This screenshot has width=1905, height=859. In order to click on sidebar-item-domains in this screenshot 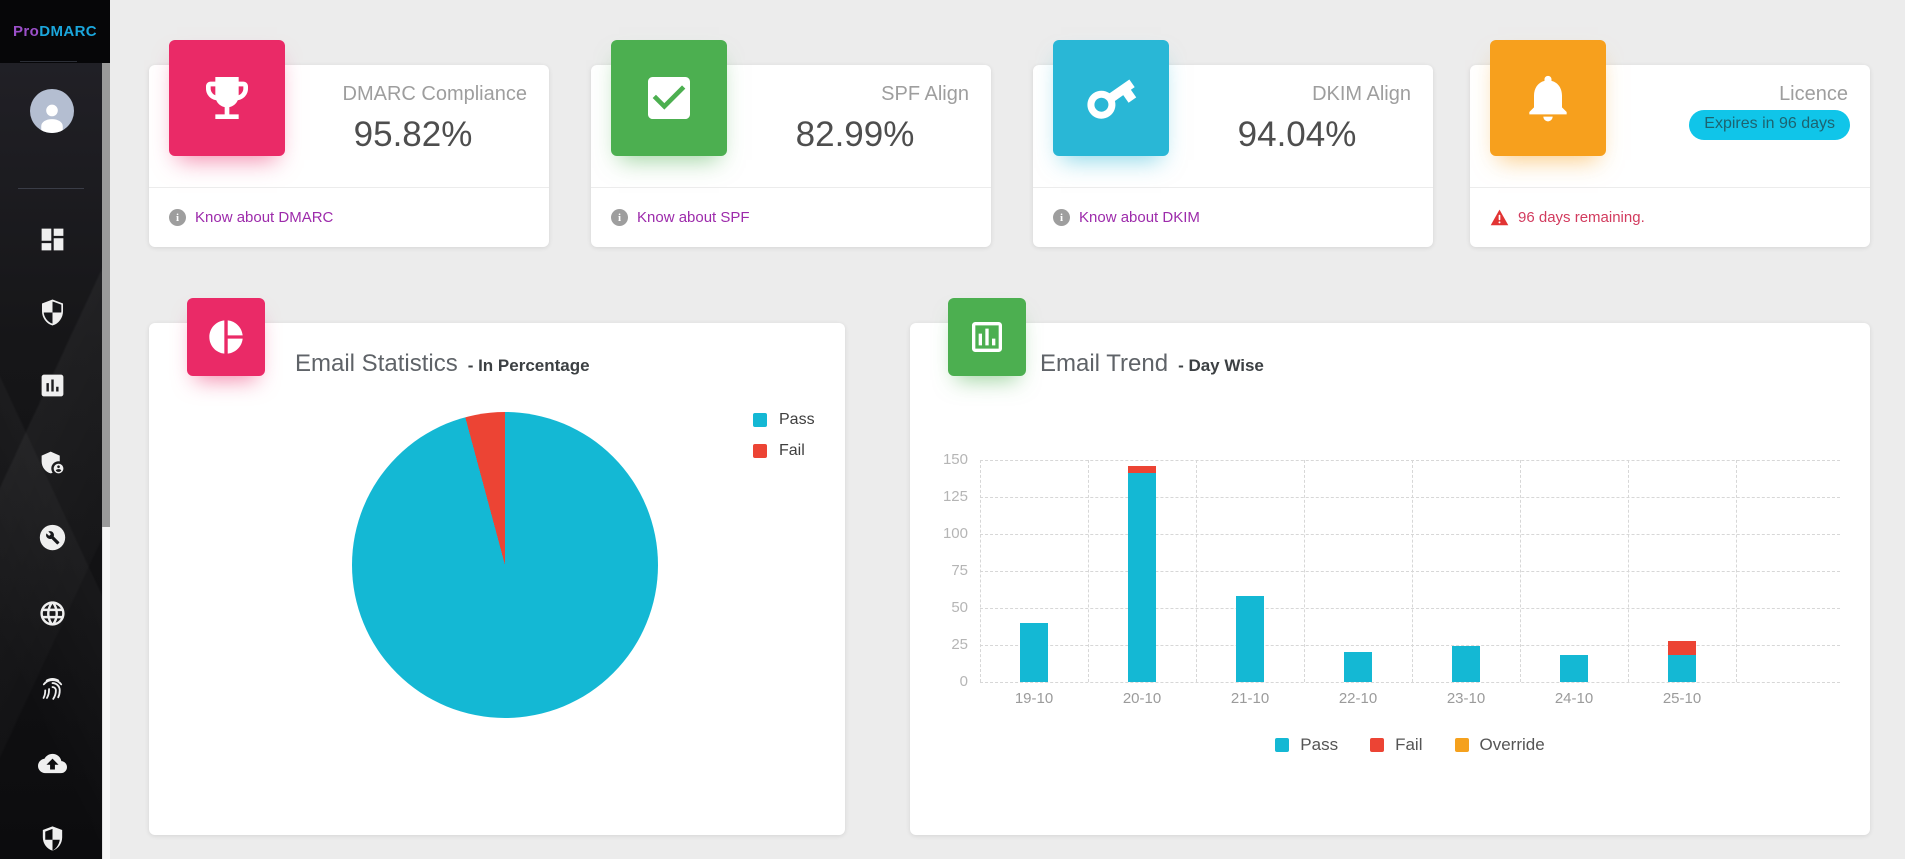, I will do `click(52, 613)`.